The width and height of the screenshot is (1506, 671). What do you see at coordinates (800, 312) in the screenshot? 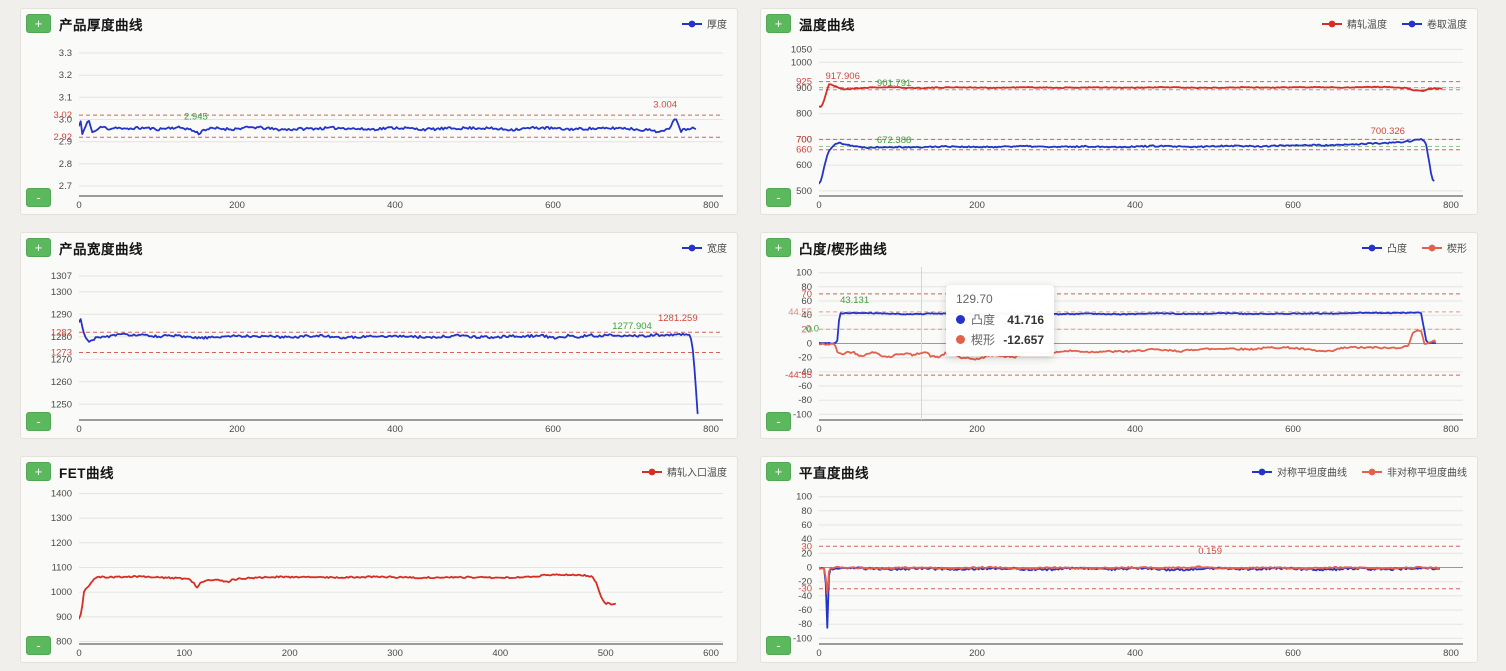
I see `svg-text: 44.55` at bounding box center [800, 312].